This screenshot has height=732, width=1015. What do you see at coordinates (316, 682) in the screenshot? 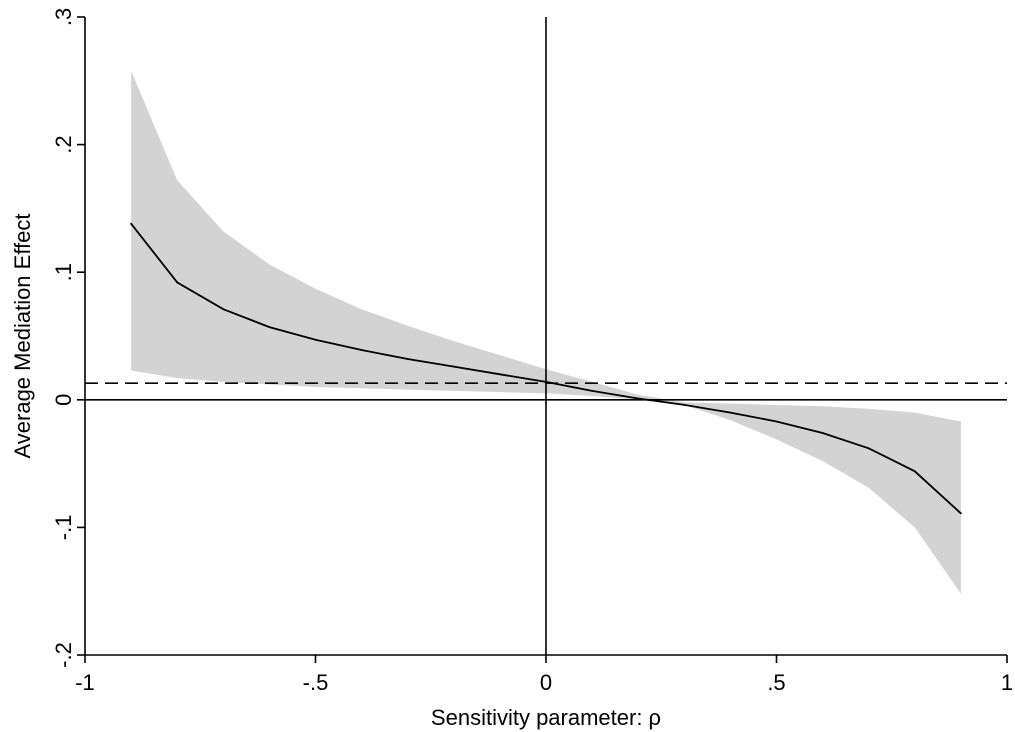
I see `x-tick-label: -.5` at bounding box center [316, 682].